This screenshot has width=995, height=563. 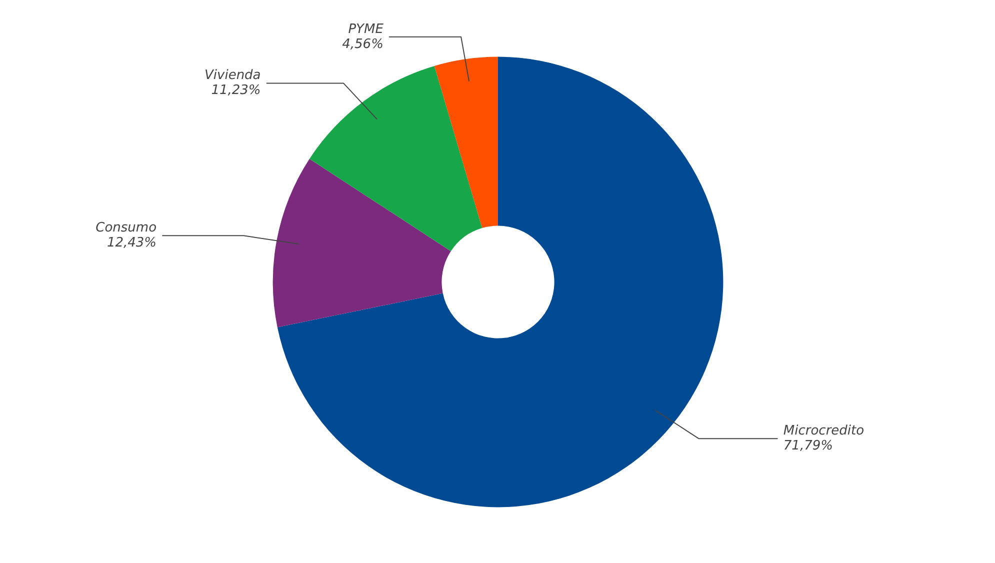 What do you see at coordinates (126, 228) in the screenshot?
I see `slice-label: Consumo` at bounding box center [126, 228].